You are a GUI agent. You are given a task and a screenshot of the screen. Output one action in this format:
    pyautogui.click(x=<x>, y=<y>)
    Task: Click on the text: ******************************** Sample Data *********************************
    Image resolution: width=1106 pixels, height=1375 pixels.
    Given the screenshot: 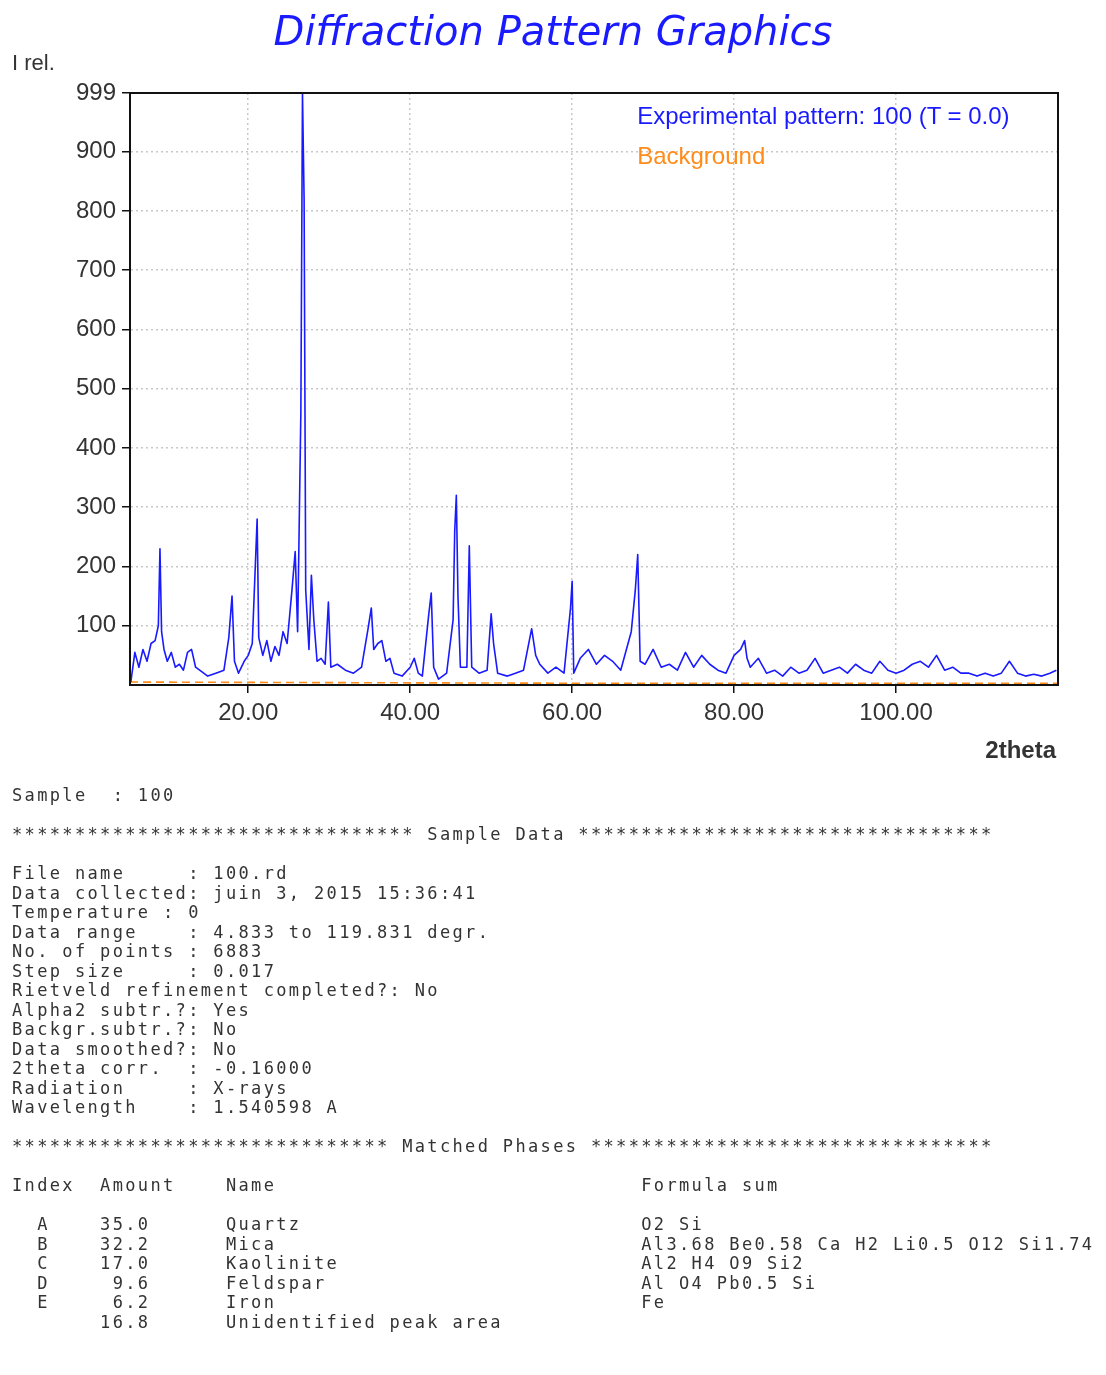 What is the action you would take?
    pyautogui.click(x=503, y=834)
    